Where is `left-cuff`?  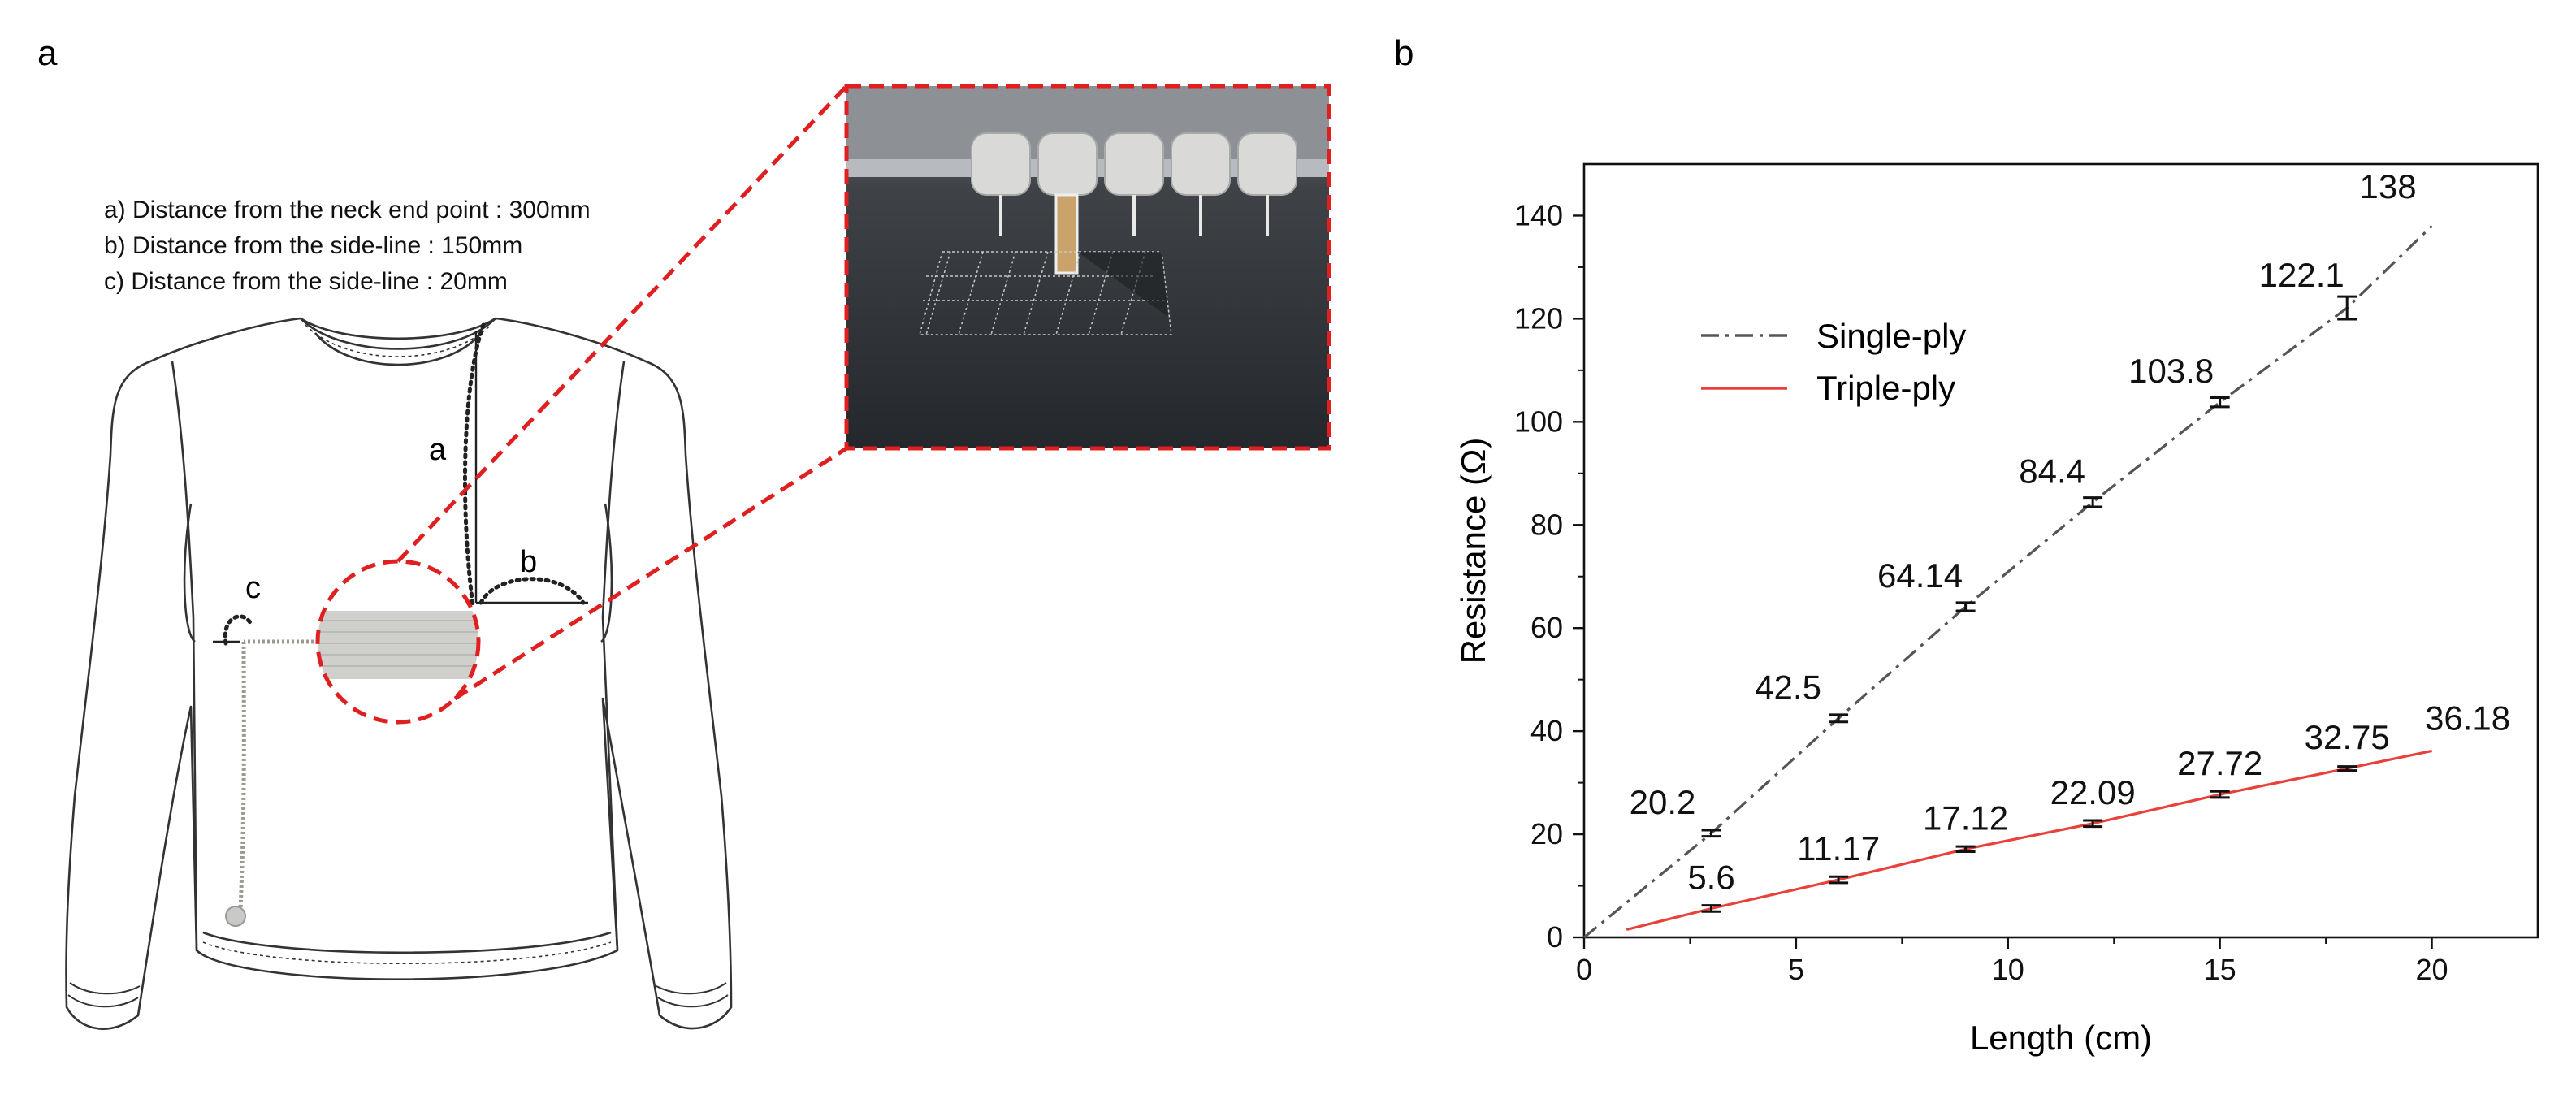 left-cuff is located at coordinates (104, 995).